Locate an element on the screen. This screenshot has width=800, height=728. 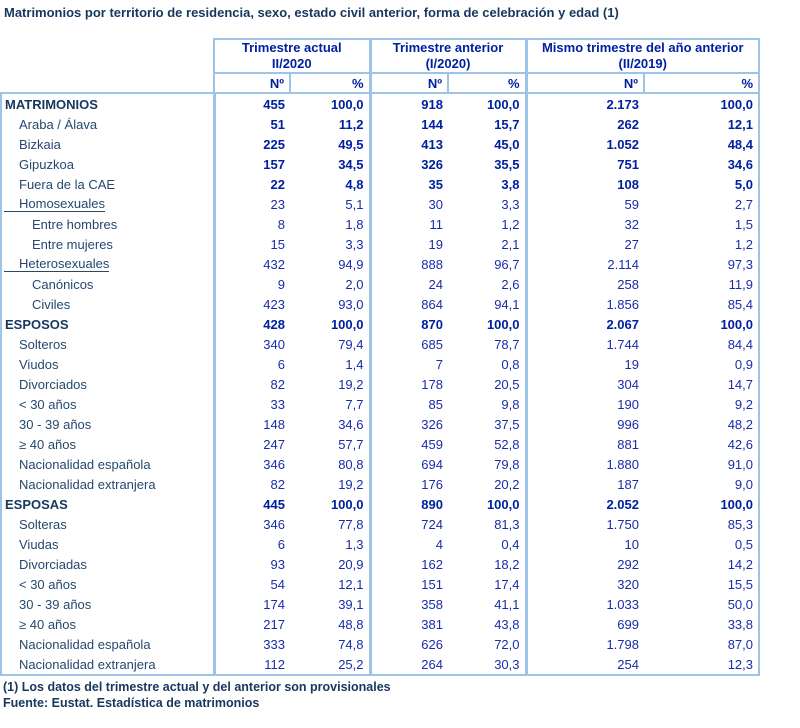
cell-percent: 48,8 is located at coordinates (351, 624).